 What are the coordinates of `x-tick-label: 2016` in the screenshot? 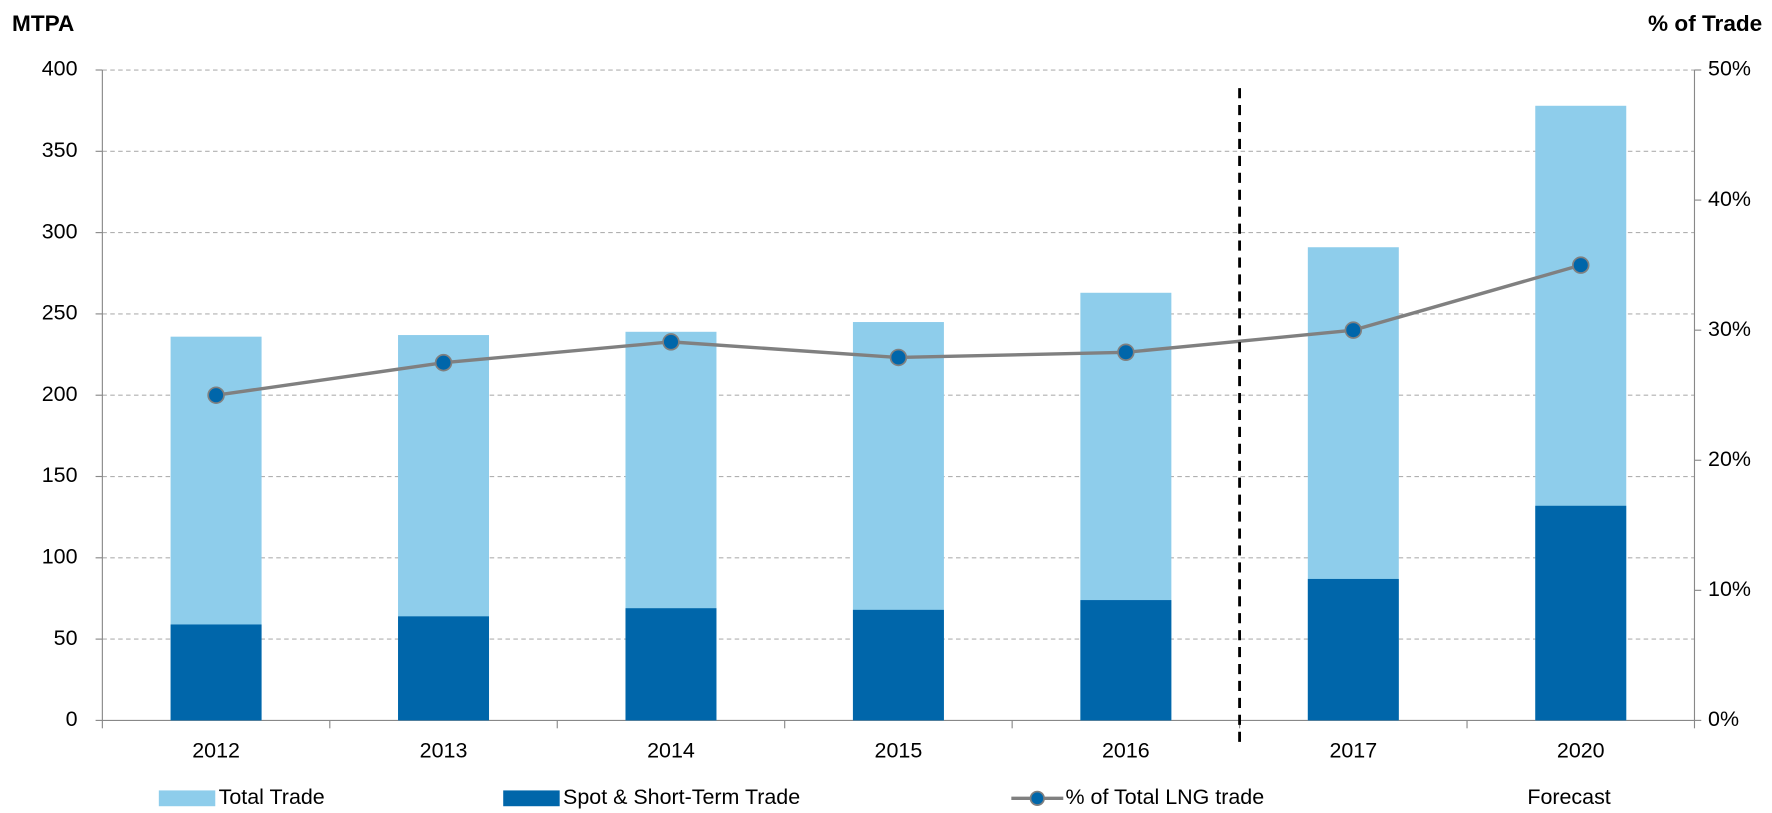 It's located at (1126, 751).